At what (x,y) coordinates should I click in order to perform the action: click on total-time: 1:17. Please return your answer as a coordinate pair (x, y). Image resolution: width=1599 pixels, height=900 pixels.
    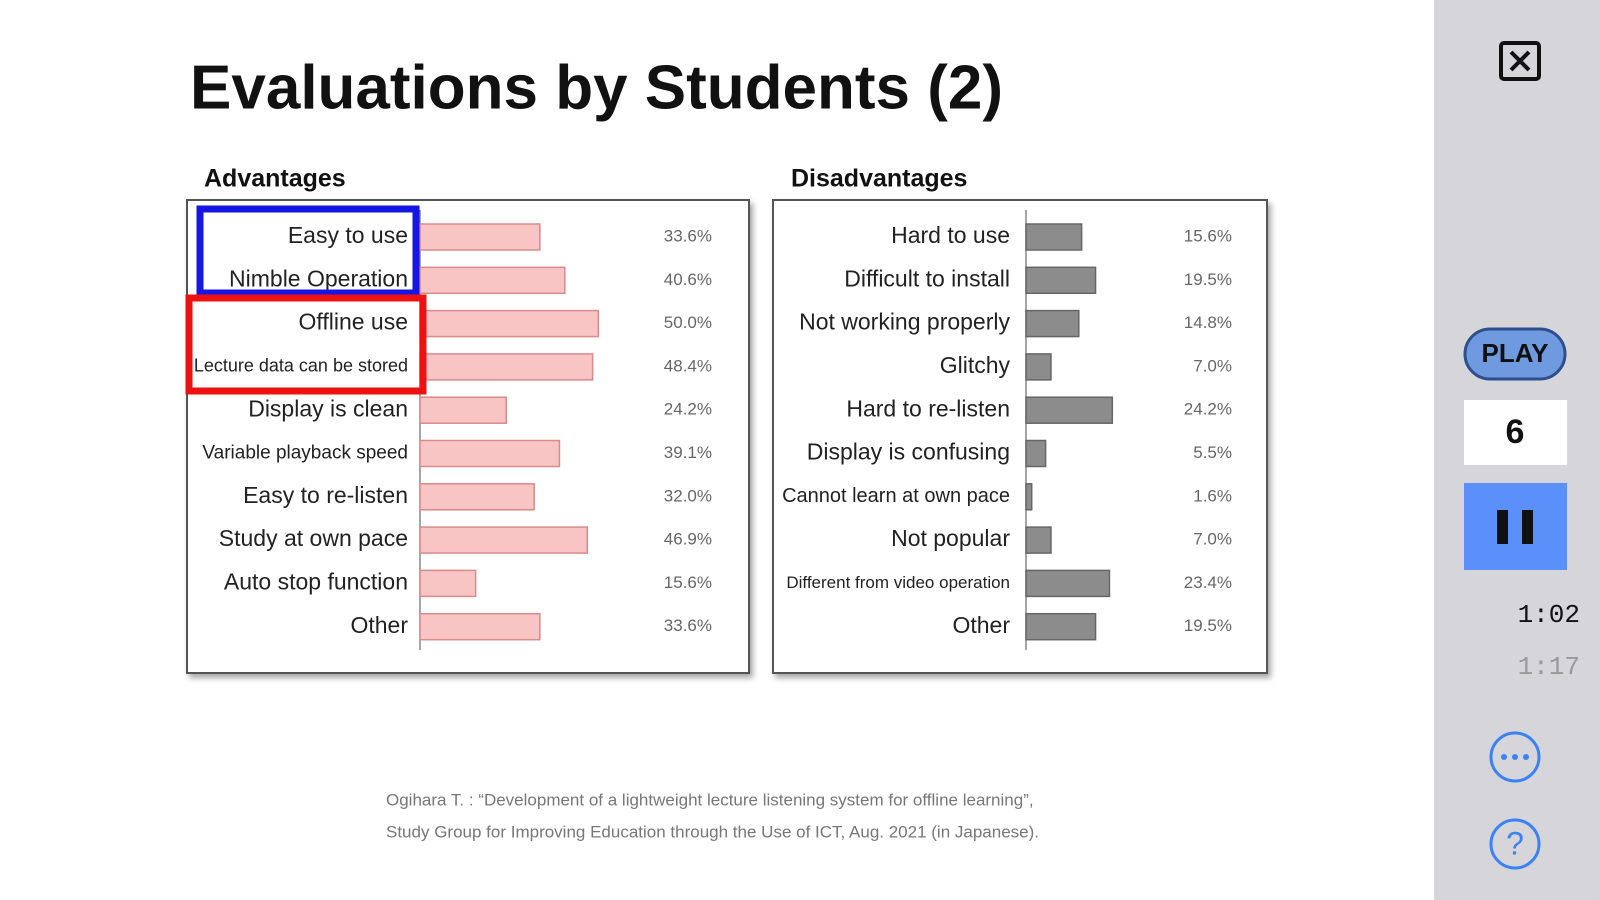
    Looking at the image, I should click on (1549, 667).